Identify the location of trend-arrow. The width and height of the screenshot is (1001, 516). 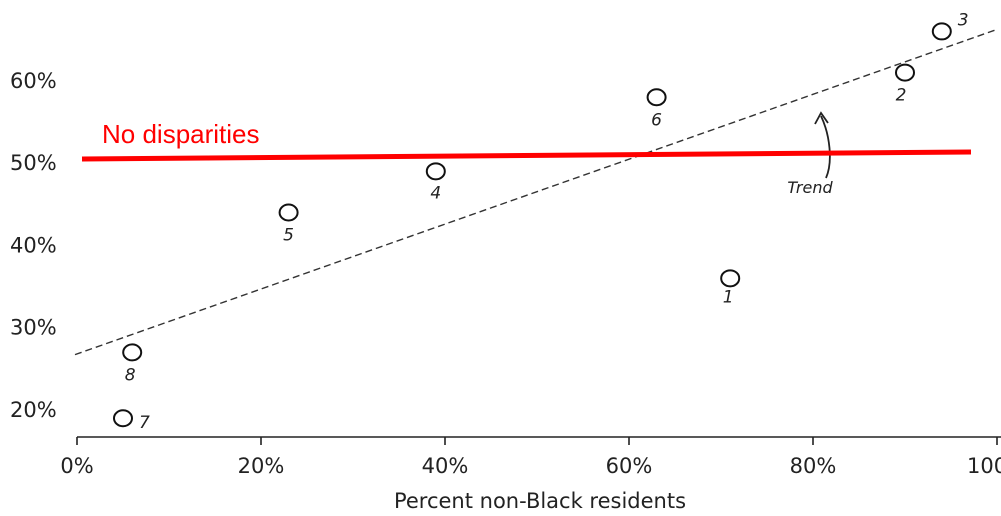
(825, 147).